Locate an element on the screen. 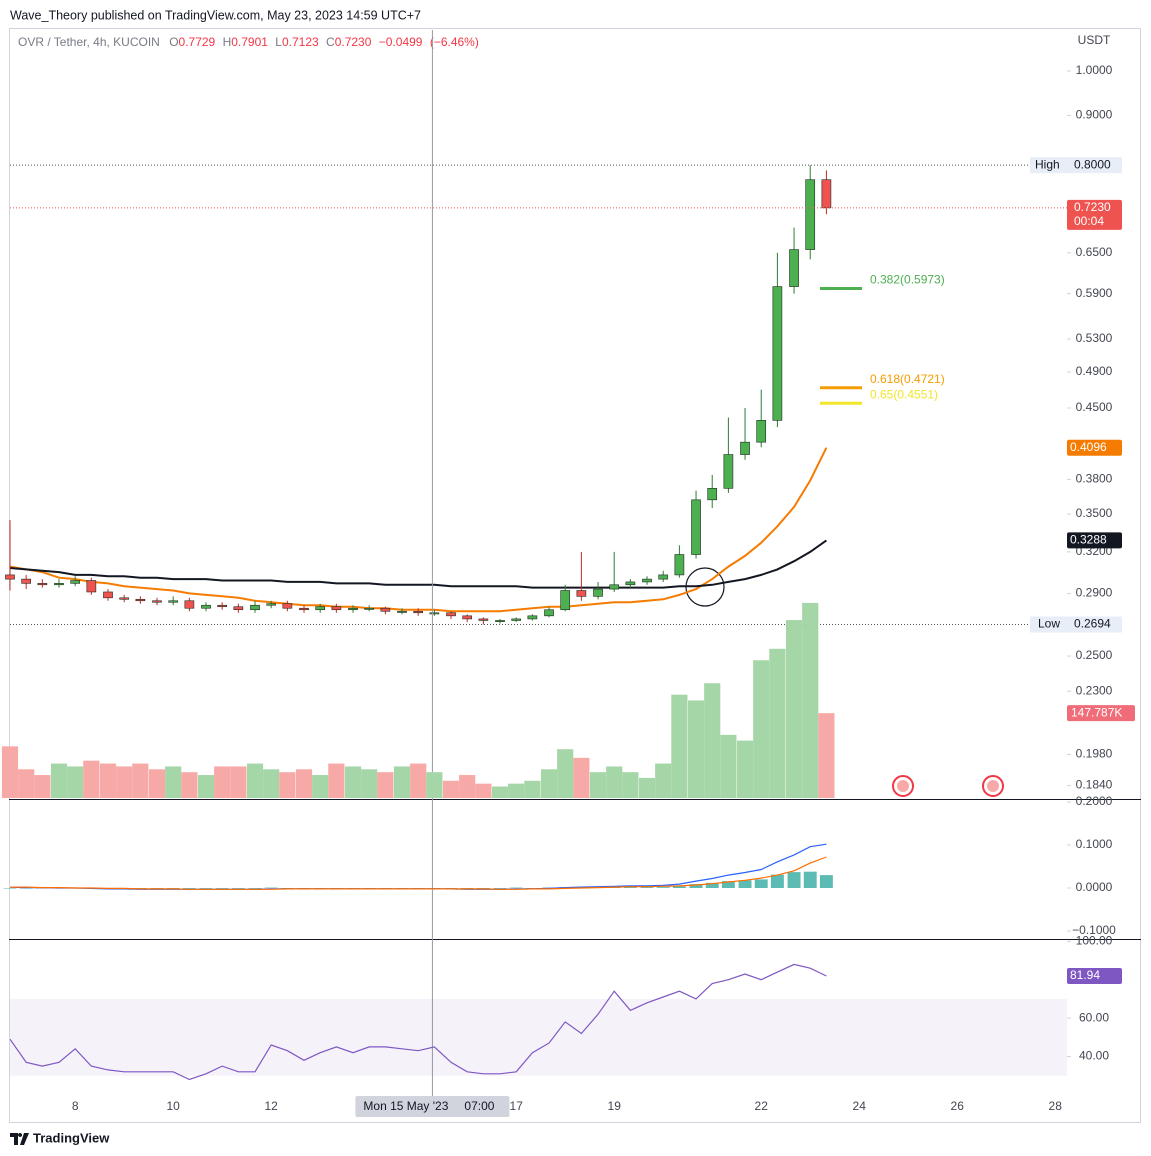 The height and width of the screenshot is (1156, 1151). price-badge-label: 0.4096 is located at coordinates (1088, 447).